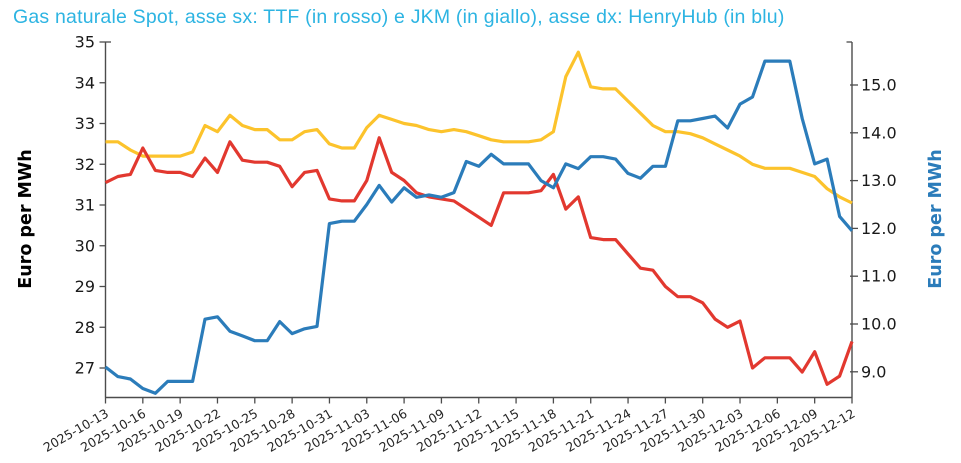 The height and width of the screenshot is (463, 961). What do you see at coordinates (879, 228) in the screenshot?
I see `y-right-tick-label: 12.0` at bounding box center [879, 228].